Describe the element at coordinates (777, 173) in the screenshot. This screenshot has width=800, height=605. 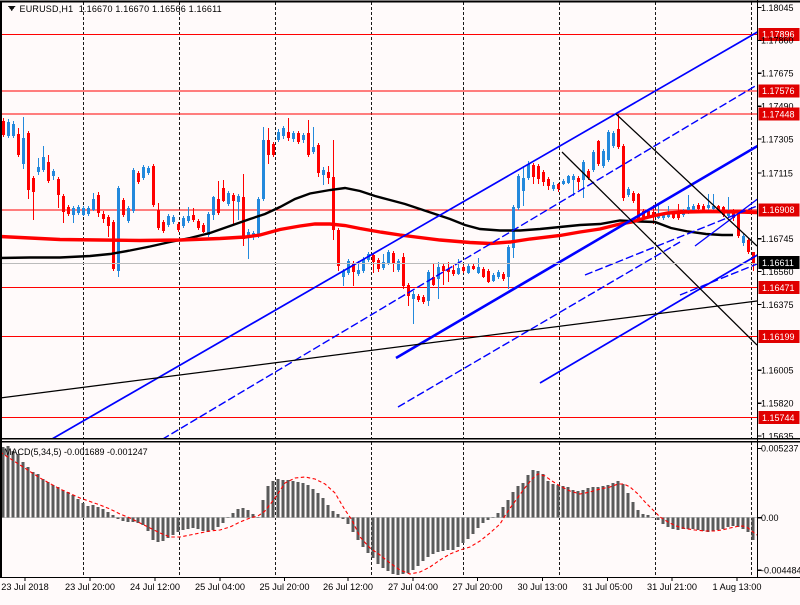
I see `svg-text: 1.17115` at that location.